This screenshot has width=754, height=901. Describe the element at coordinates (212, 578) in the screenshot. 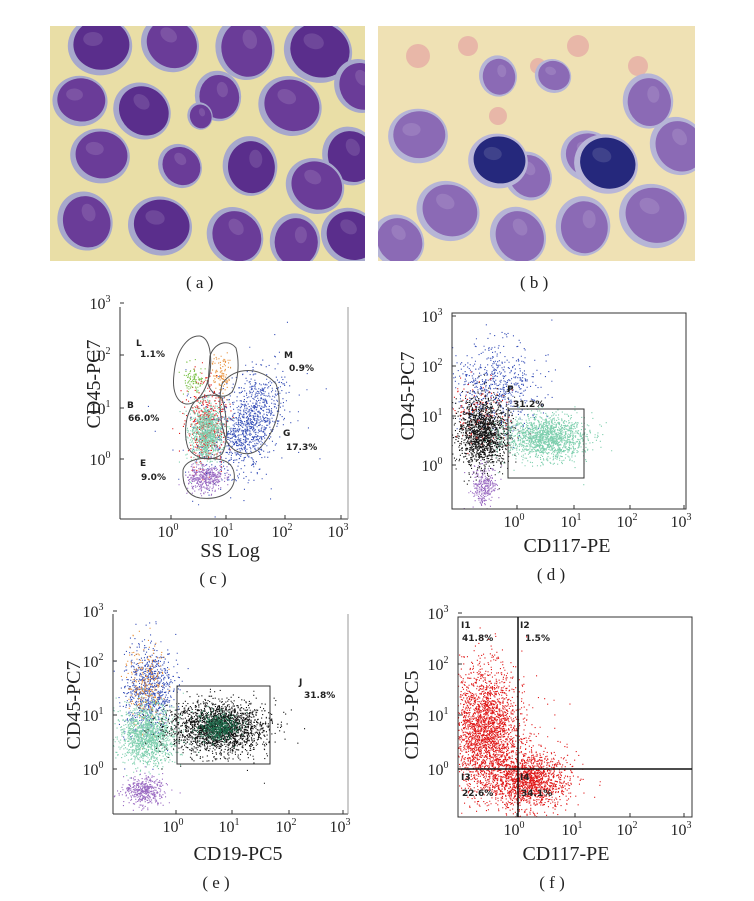

I see `caption-c: ( c )` at that location.